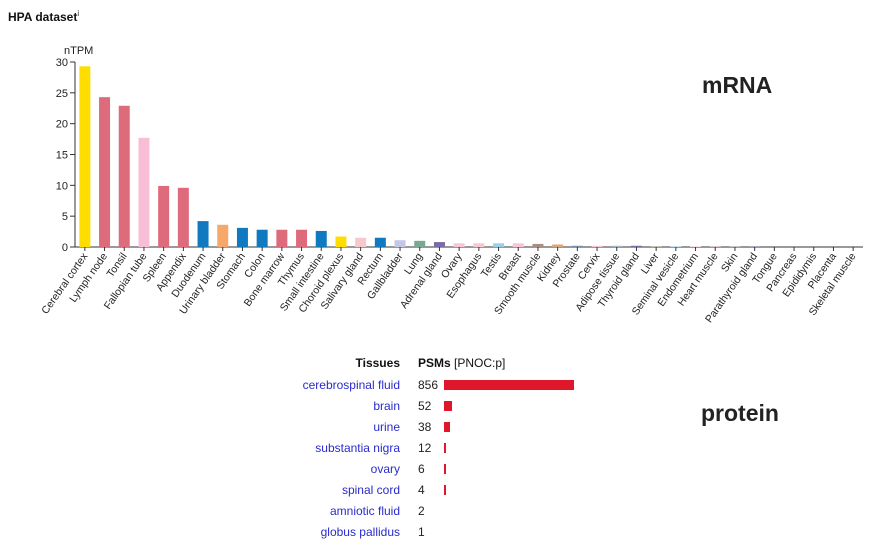 The image size is (878, 543). What do you see at coordinates (428, 385) in the screenshot?
I see `psm-value: 856` at bounding box center [428, 385].